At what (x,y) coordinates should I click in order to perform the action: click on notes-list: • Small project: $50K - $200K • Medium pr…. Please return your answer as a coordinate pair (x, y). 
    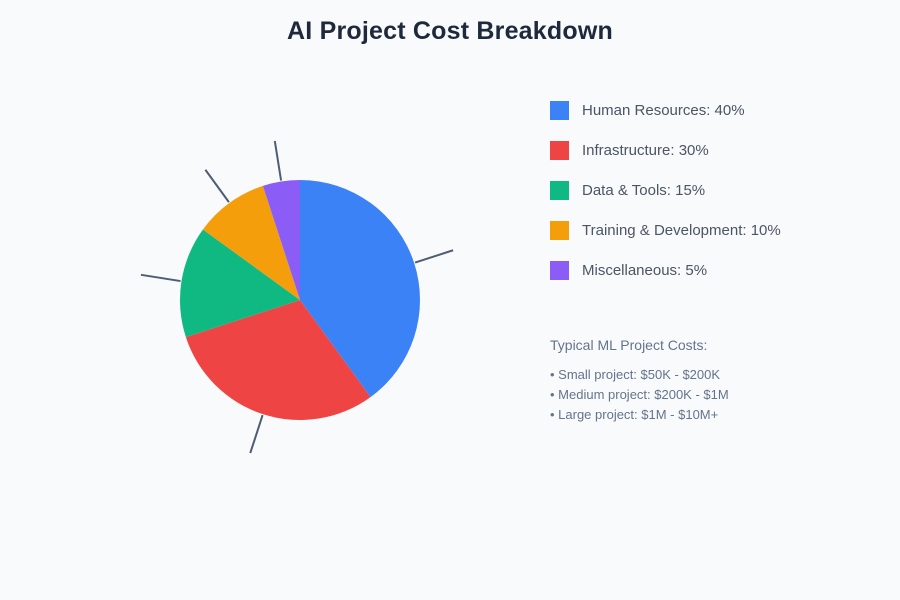
    Looking at the image, I should click on (639, 395).